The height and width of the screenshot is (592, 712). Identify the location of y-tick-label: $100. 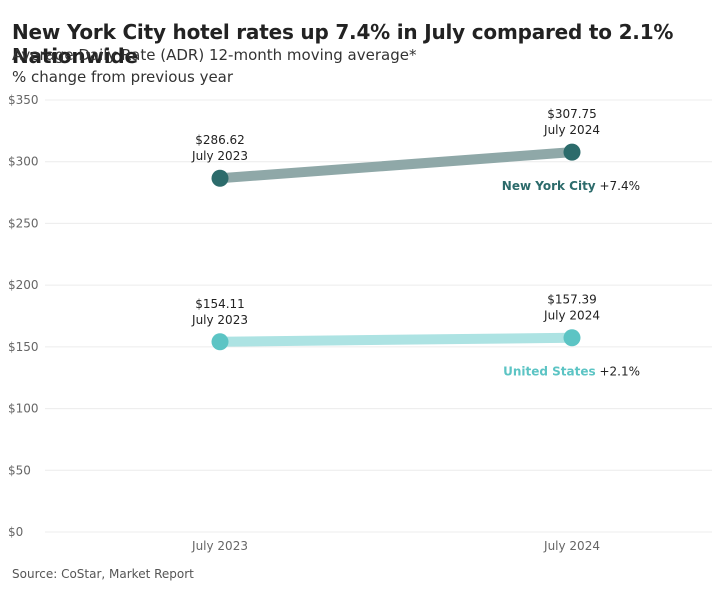
(23, 409).